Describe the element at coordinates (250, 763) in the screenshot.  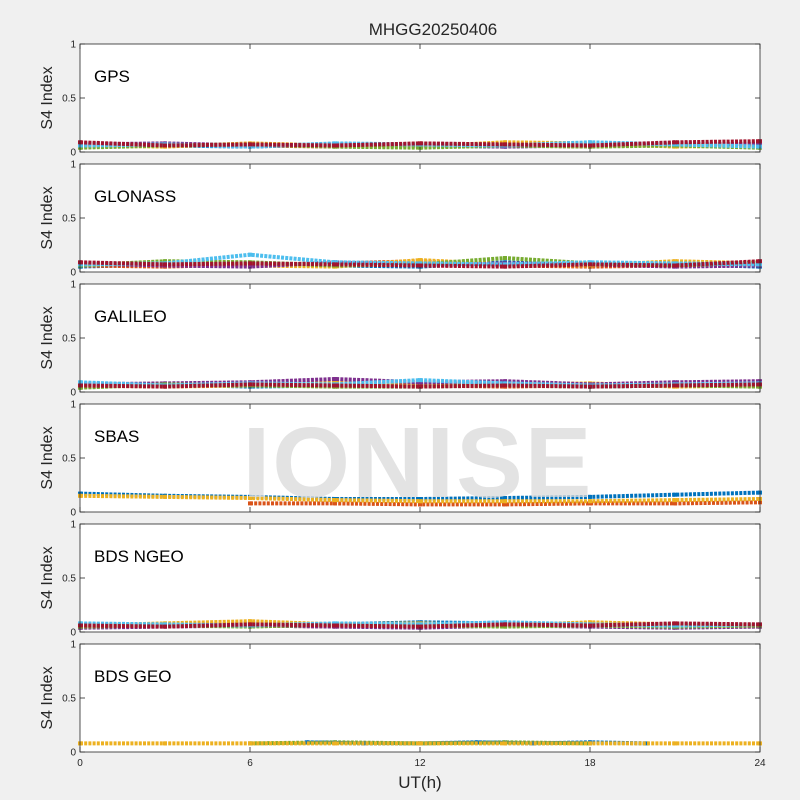
I see `x-tick-label: 6` at that location.